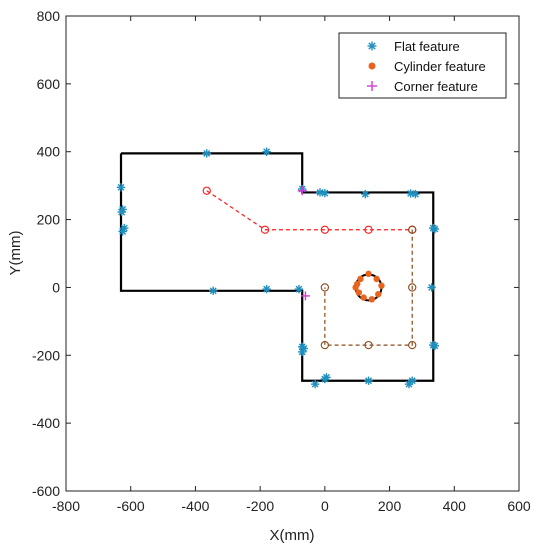  What do you see at coordinates (131, 506) in the screenshot?
I see `x-tick-label-1: -600` at bounding box center [131, 506].